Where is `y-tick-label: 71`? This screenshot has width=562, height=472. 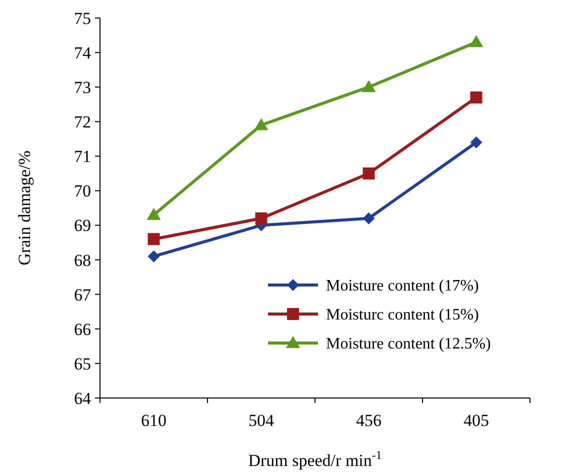
y-tick-label: 71 is located at coordinates (82, 156).